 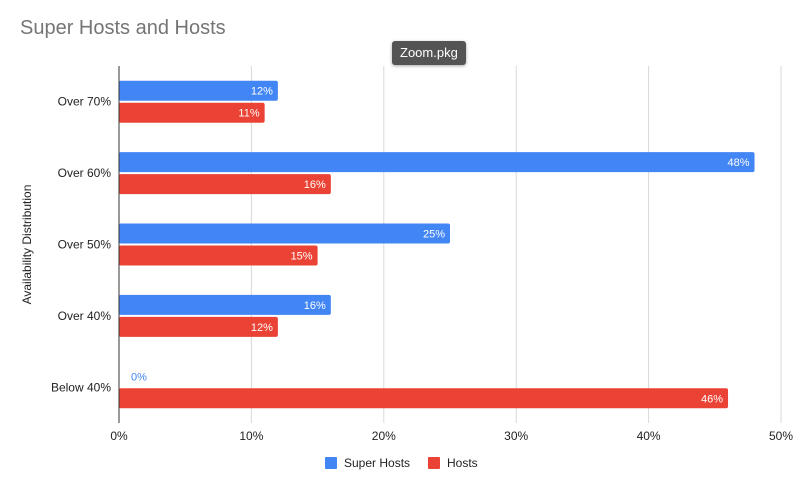 What do you see at coordinates (251, 436) in the screenshot?
I see `x-tick-label: 10%` at bounding box center [251, 436].